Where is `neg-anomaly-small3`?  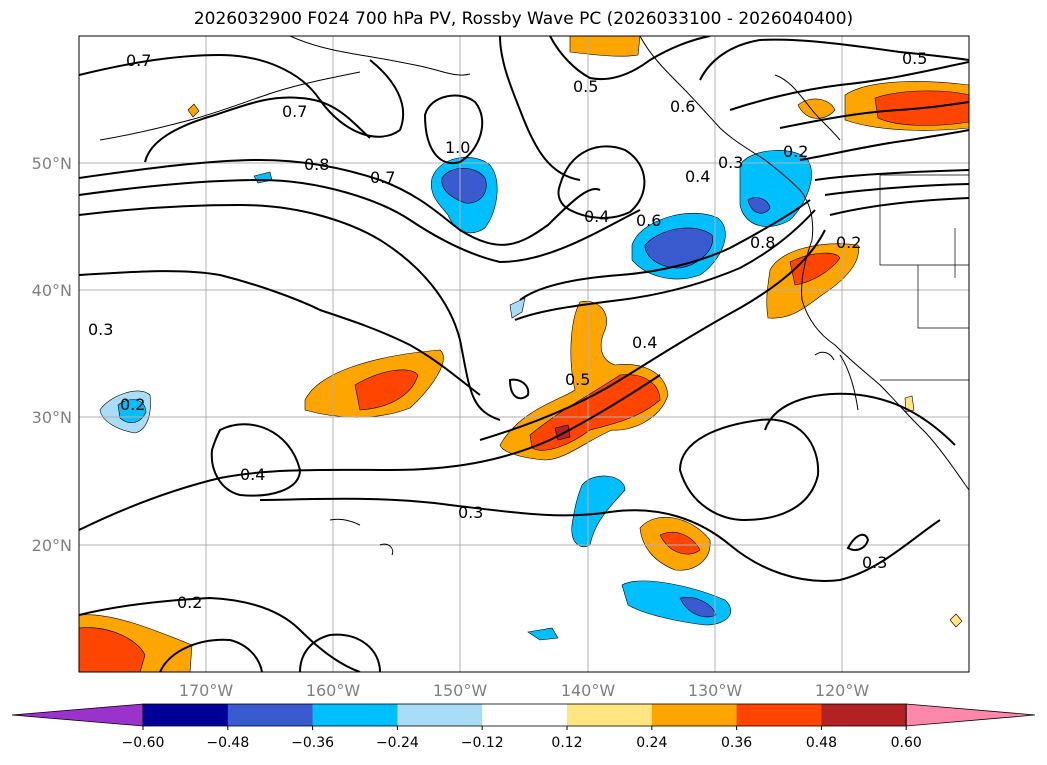
neg-anomaly-small3 is located at coordinates (517, 308).